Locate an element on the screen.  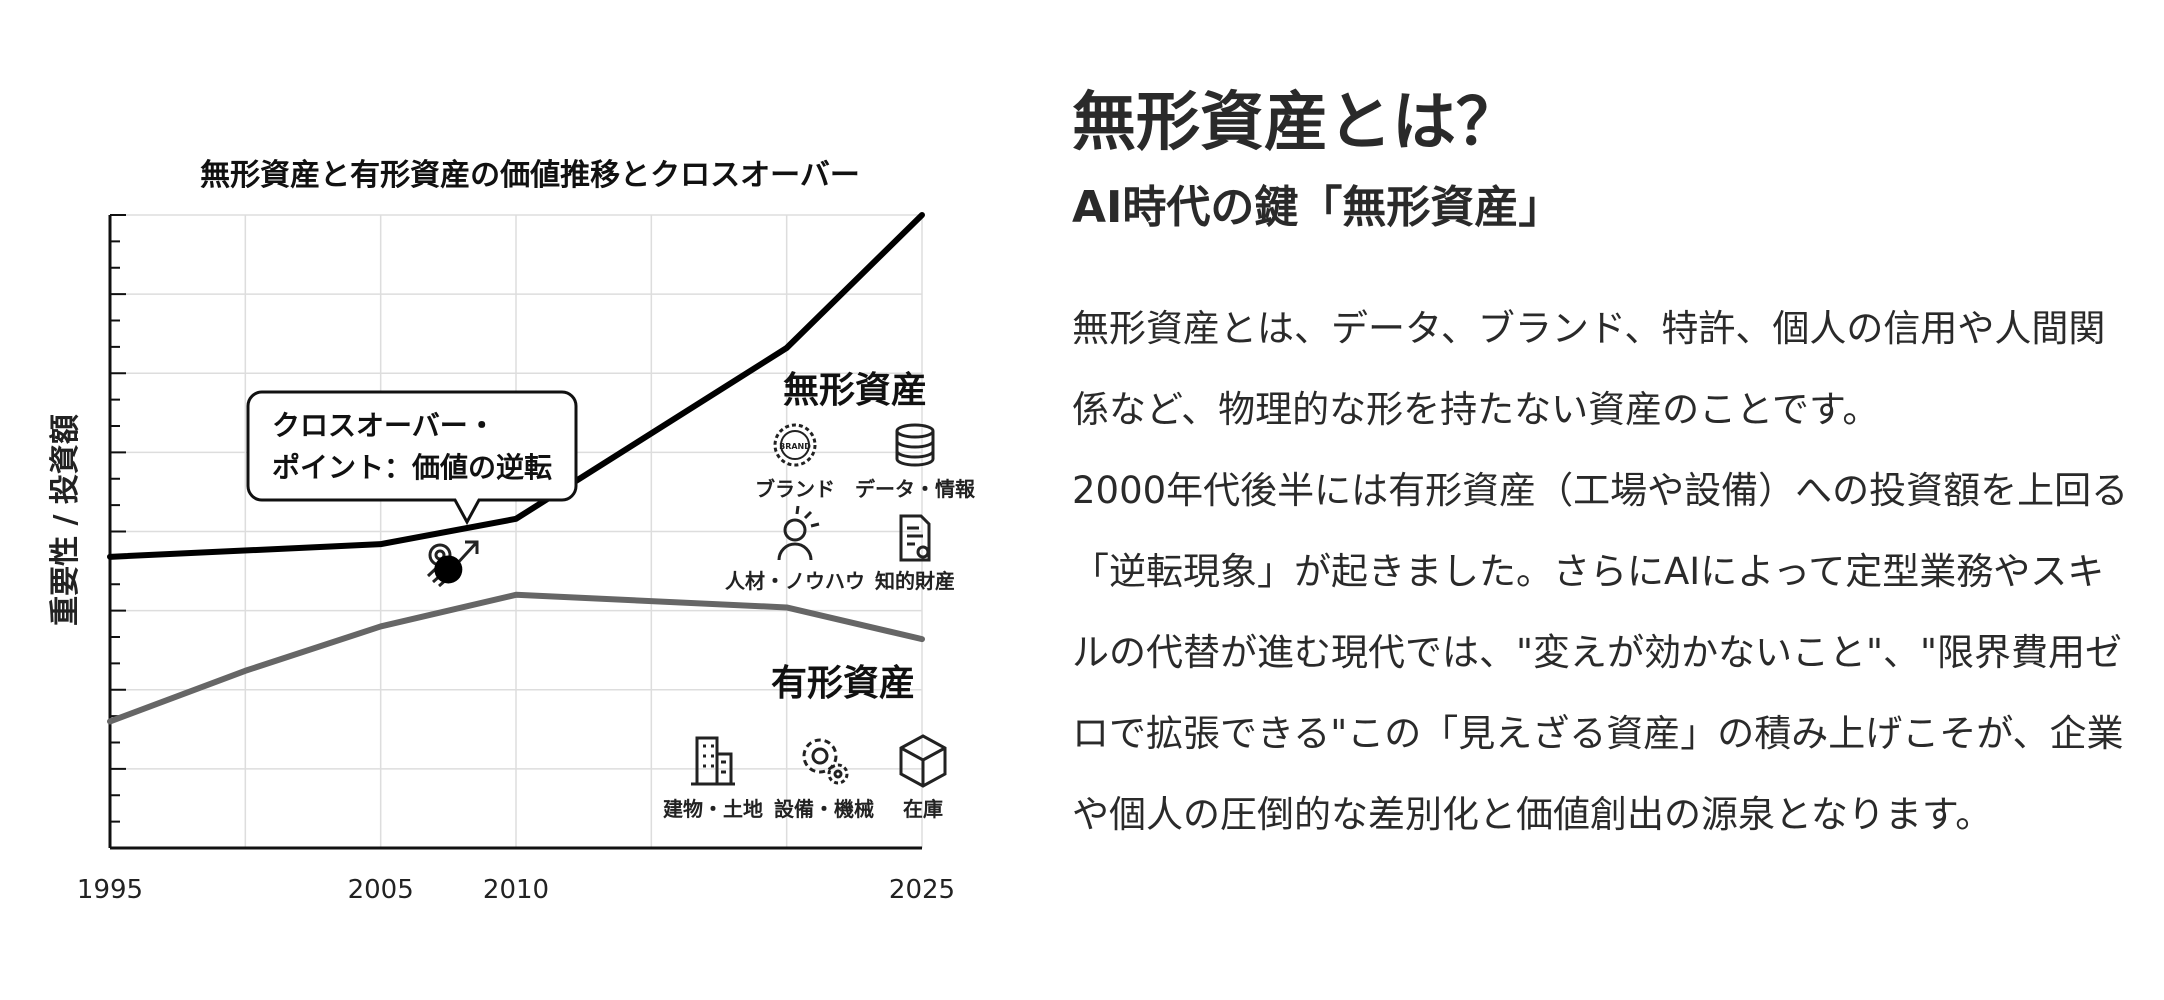
crossover-point is located at coordinates (448, 569).